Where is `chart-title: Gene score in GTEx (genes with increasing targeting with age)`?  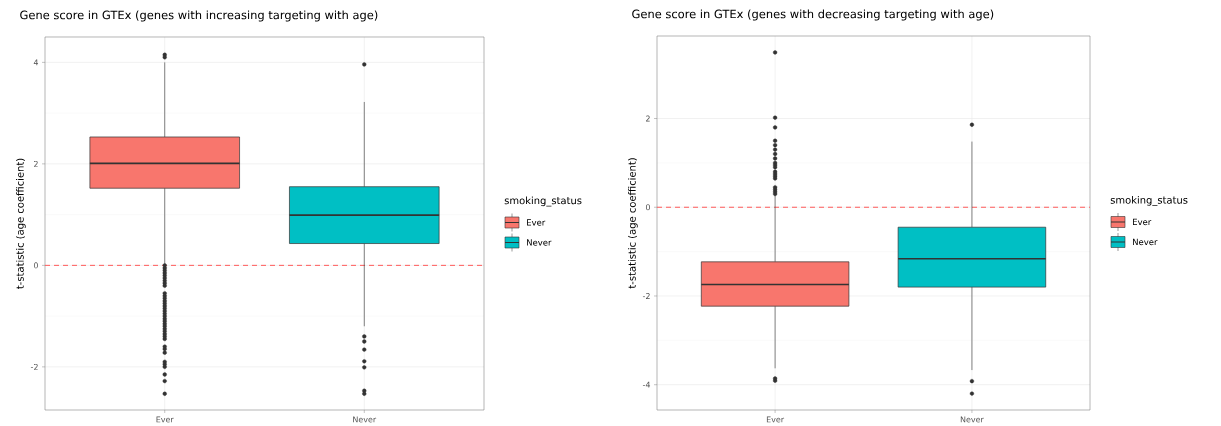
chart-title: Gene score in GTEx (genes with increasing targeting with age) is located at coordinates (199, 16).